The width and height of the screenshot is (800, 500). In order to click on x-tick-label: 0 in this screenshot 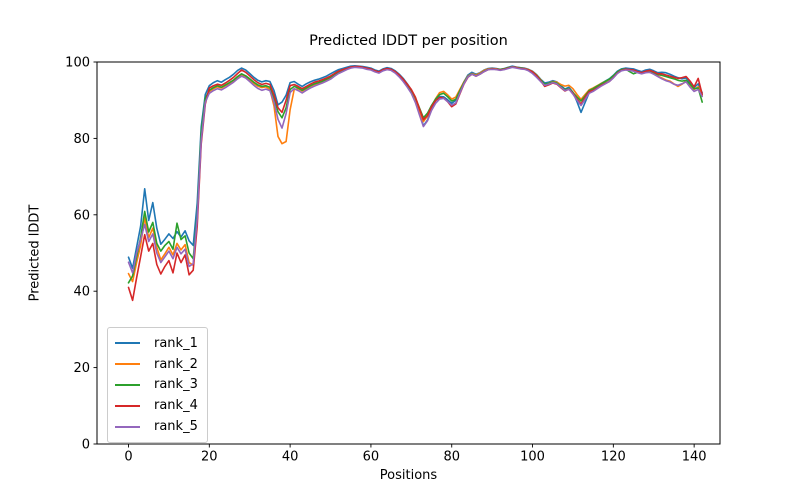, I will do `click(128, 457)`.